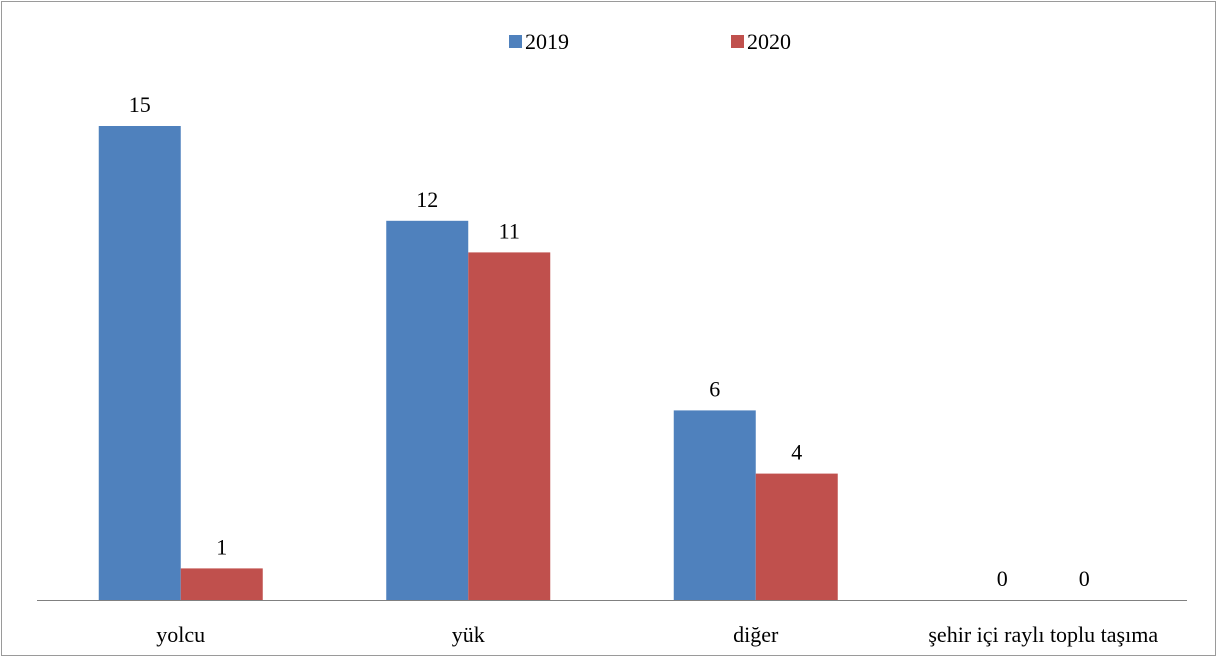  Describe the element at coordinates (714, 388) in the screenshot. I see `value-label-2019-2: 6` at that location.